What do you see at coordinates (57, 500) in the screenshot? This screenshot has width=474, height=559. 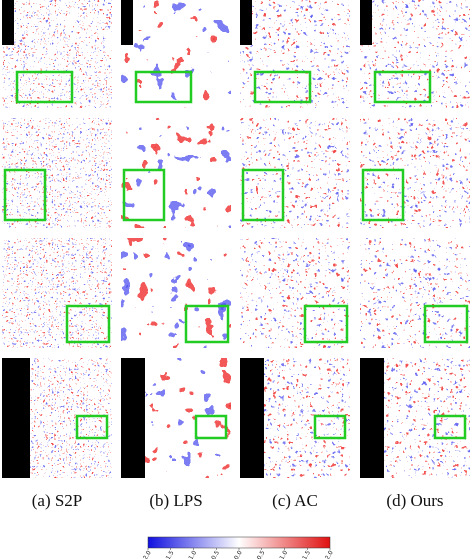 I see `caption: (a) S2P` at bounding box center [57, 500].